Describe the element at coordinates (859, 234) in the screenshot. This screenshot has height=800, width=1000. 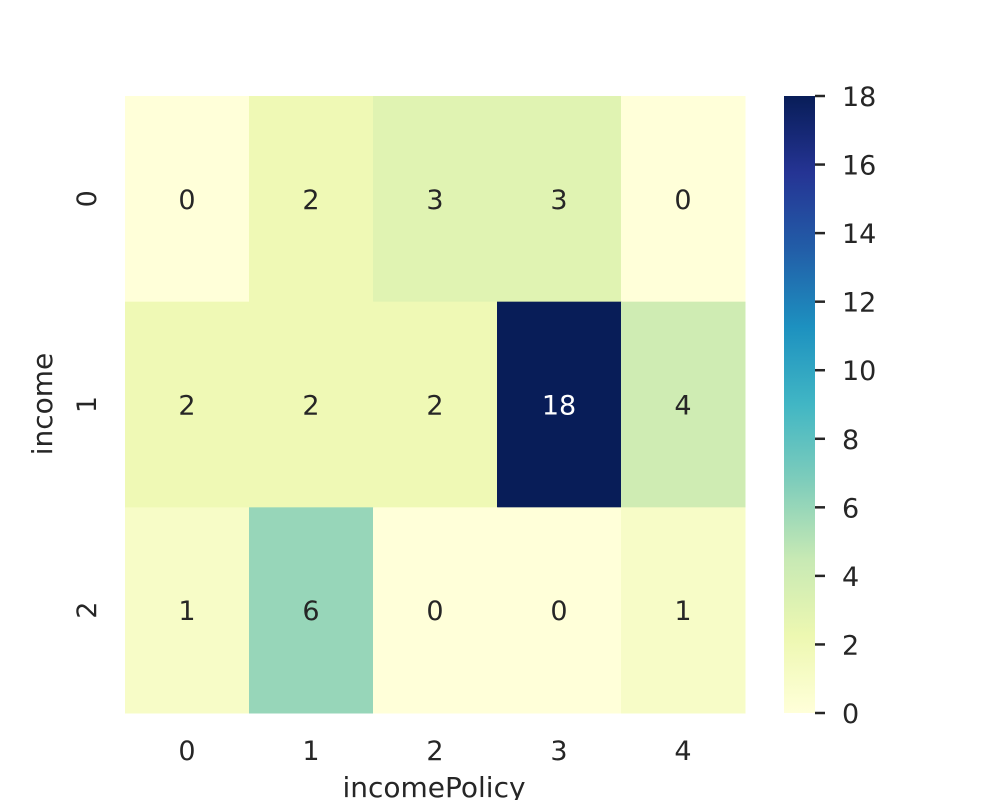
I see `colorbar-tick-label: 14` at that location.